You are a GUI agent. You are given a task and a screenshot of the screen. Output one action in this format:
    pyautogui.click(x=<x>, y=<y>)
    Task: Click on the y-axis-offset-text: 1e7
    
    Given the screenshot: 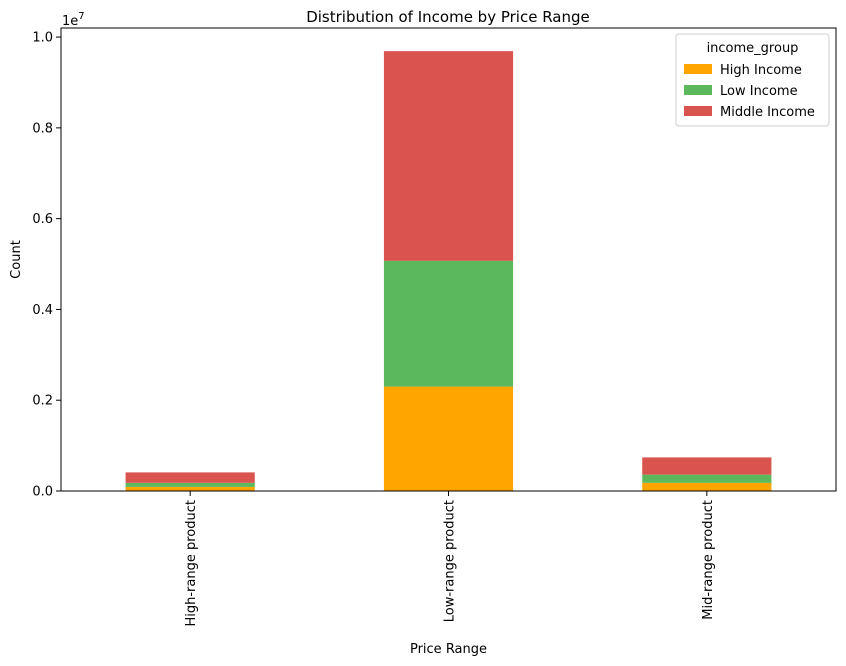 What is the action you would take?
    pyautogui.click(x=73, y=20)
    